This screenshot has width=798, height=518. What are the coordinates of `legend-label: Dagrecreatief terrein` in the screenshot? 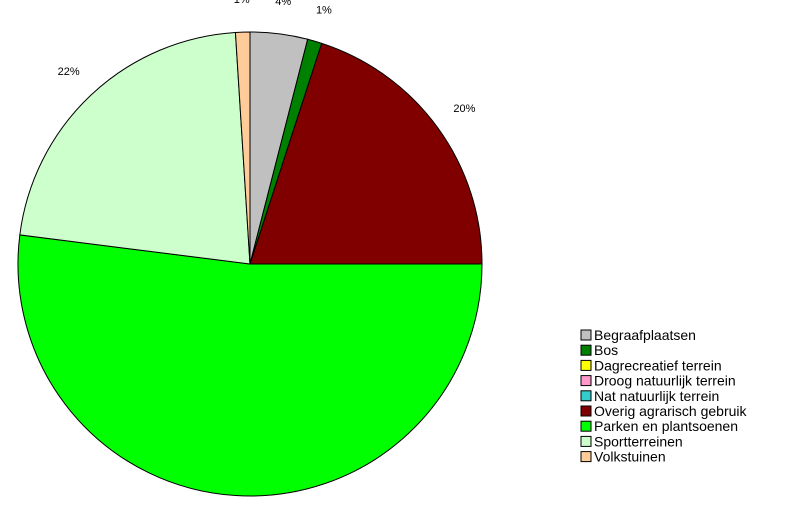 It's located at (658, 365).